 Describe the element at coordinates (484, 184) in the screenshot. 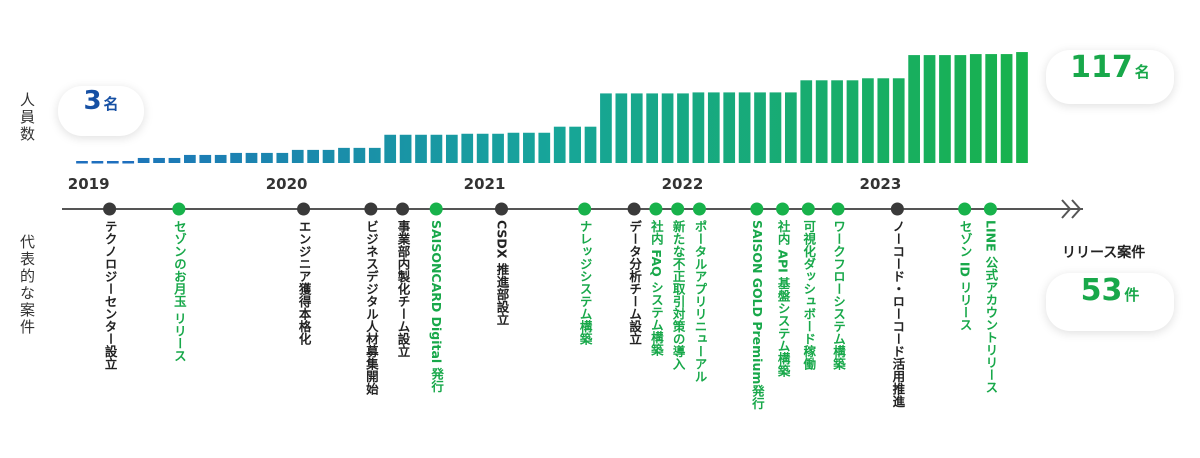

I see `year-label: 2021` at that location.